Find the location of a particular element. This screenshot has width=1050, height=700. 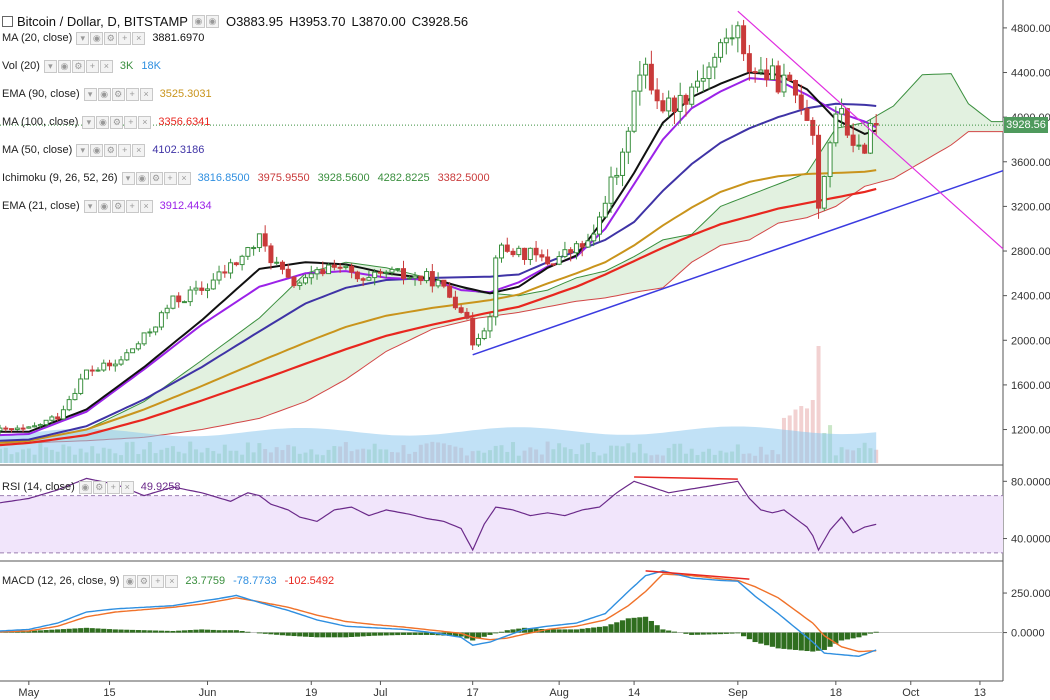

time-tick-label: 18 is located at coordinates (836, 693).